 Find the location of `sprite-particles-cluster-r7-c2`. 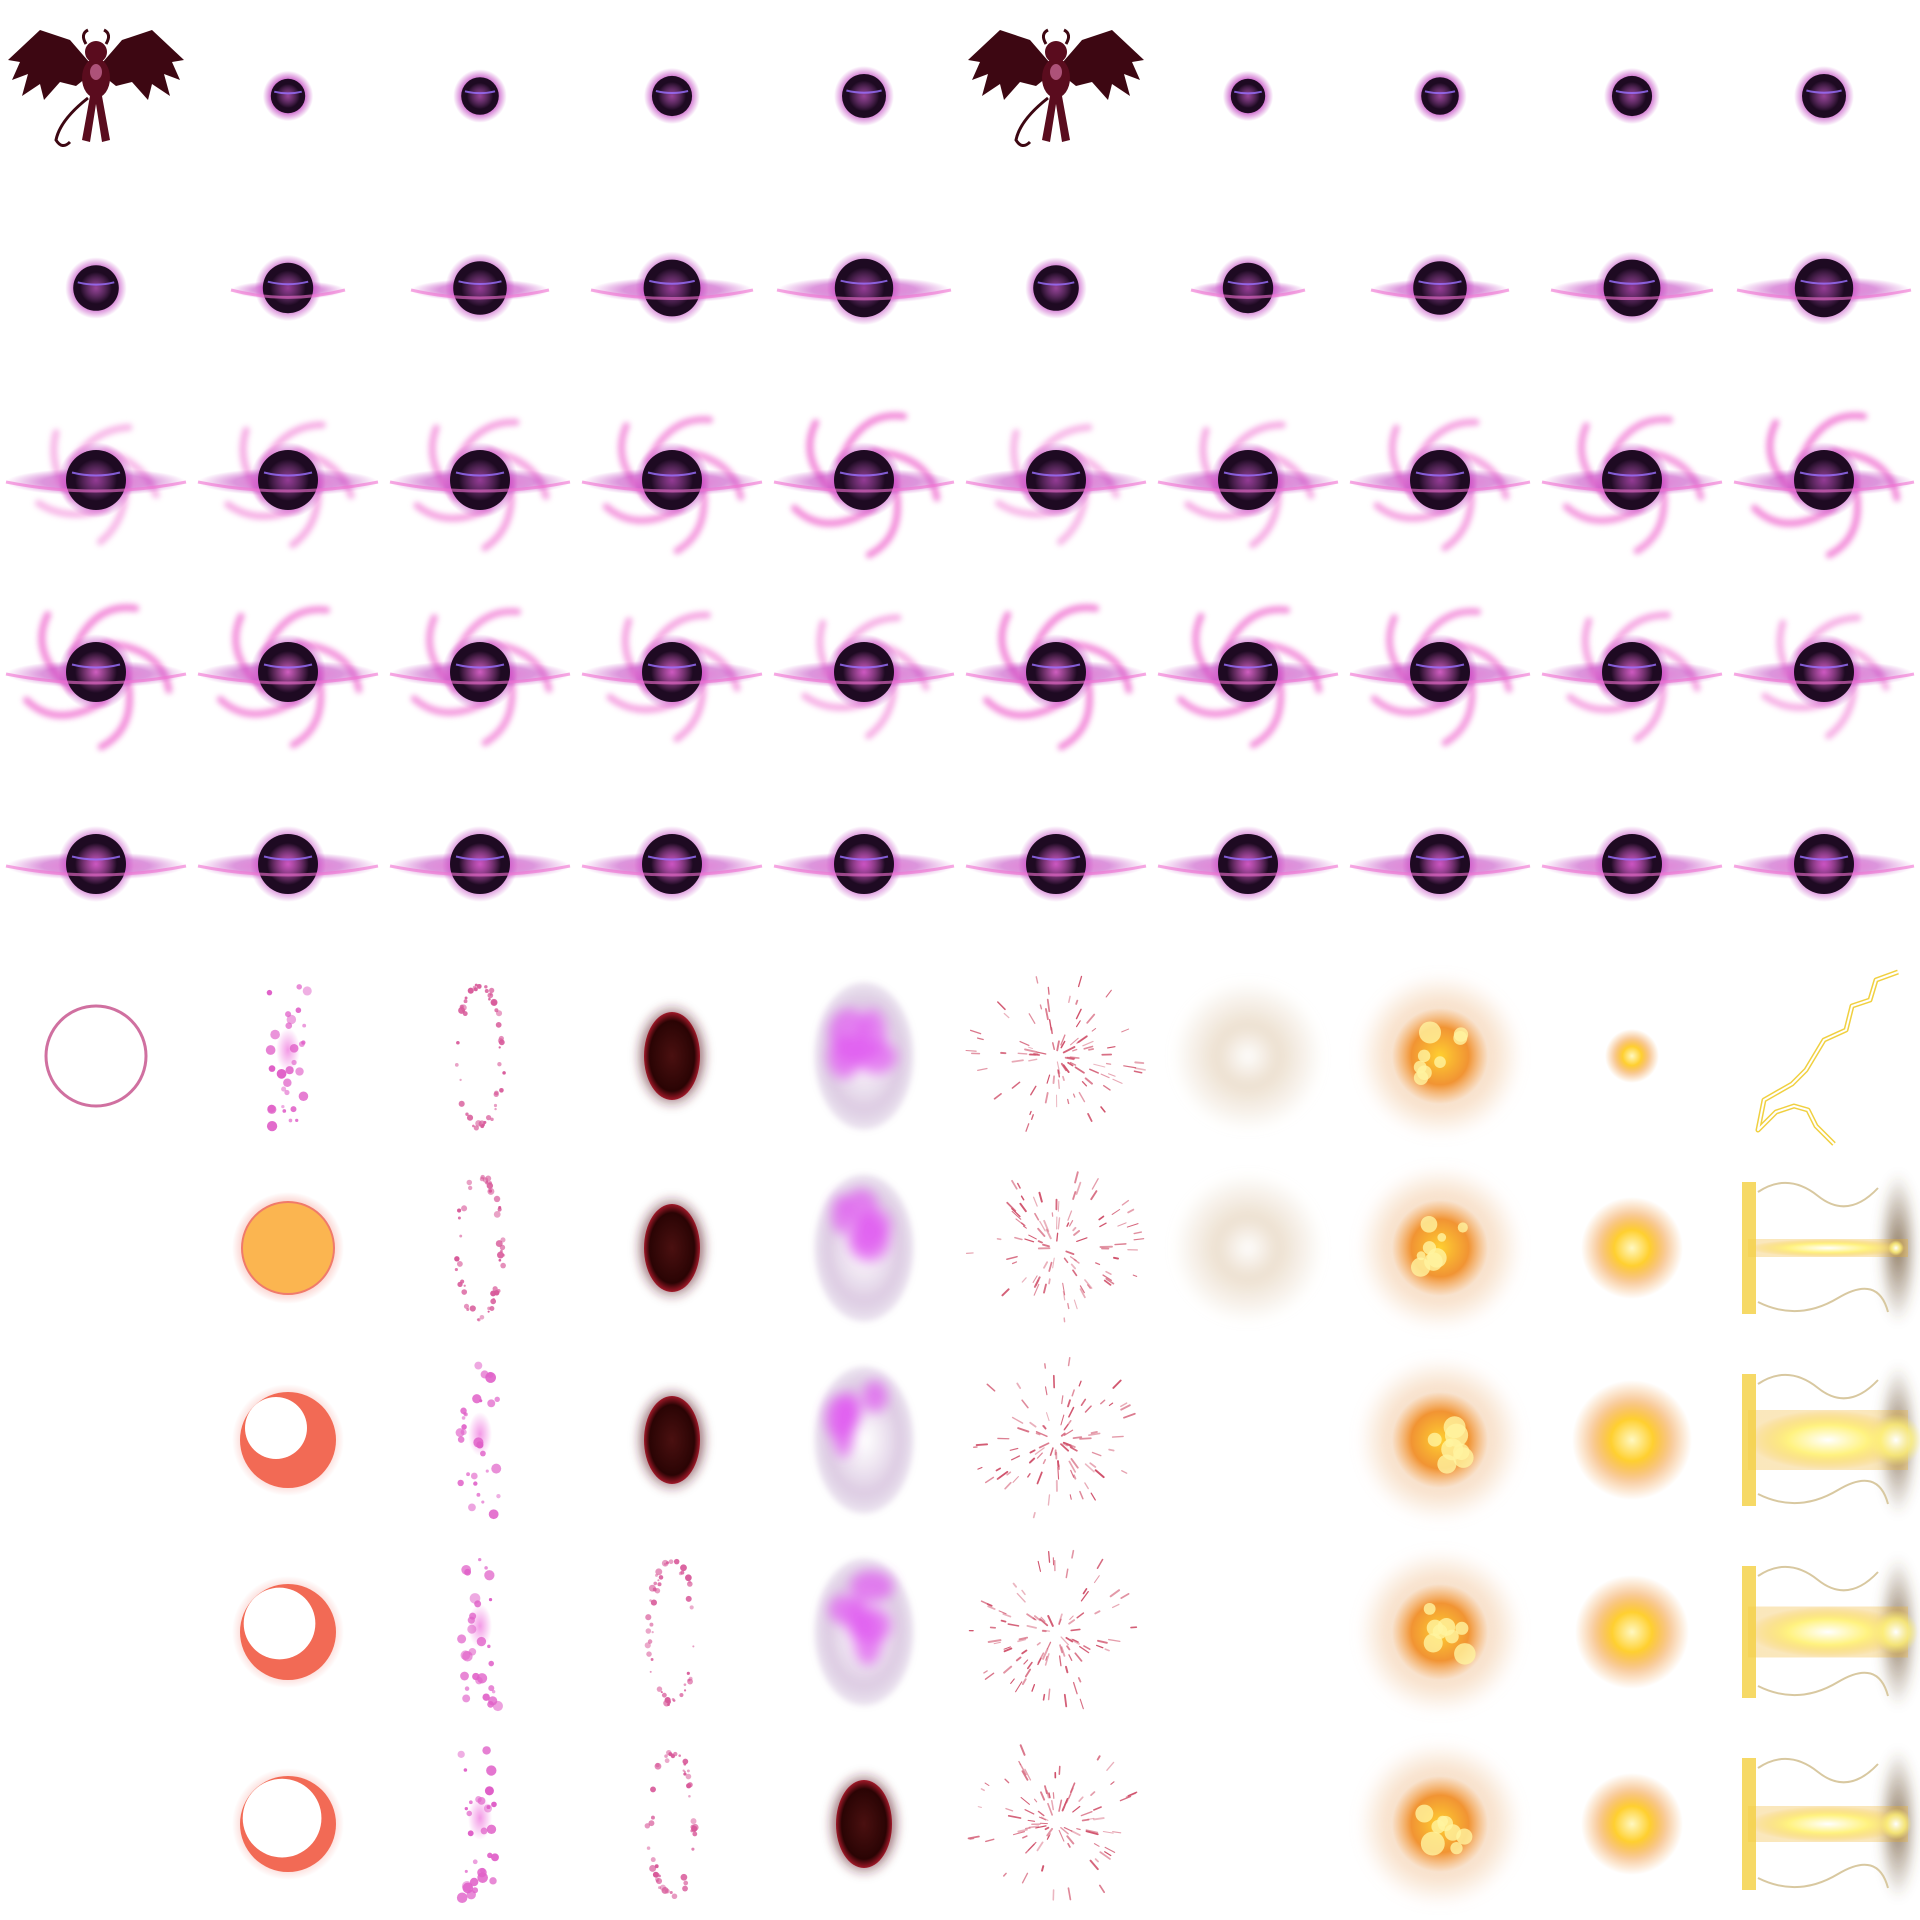

sprite-particles-cluster-r7-c2 is located at coordinates (480, 1440).